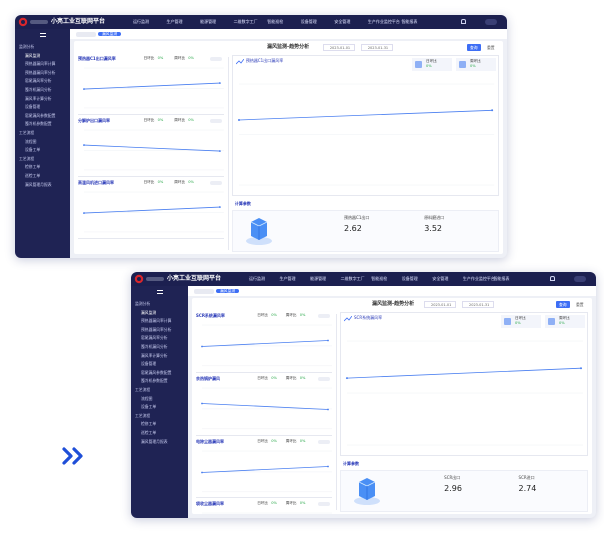  What do you see at coordinates (526, 477) in the screenshot?
I see `param-label: SCR进口` at bounding box center [526, 477].